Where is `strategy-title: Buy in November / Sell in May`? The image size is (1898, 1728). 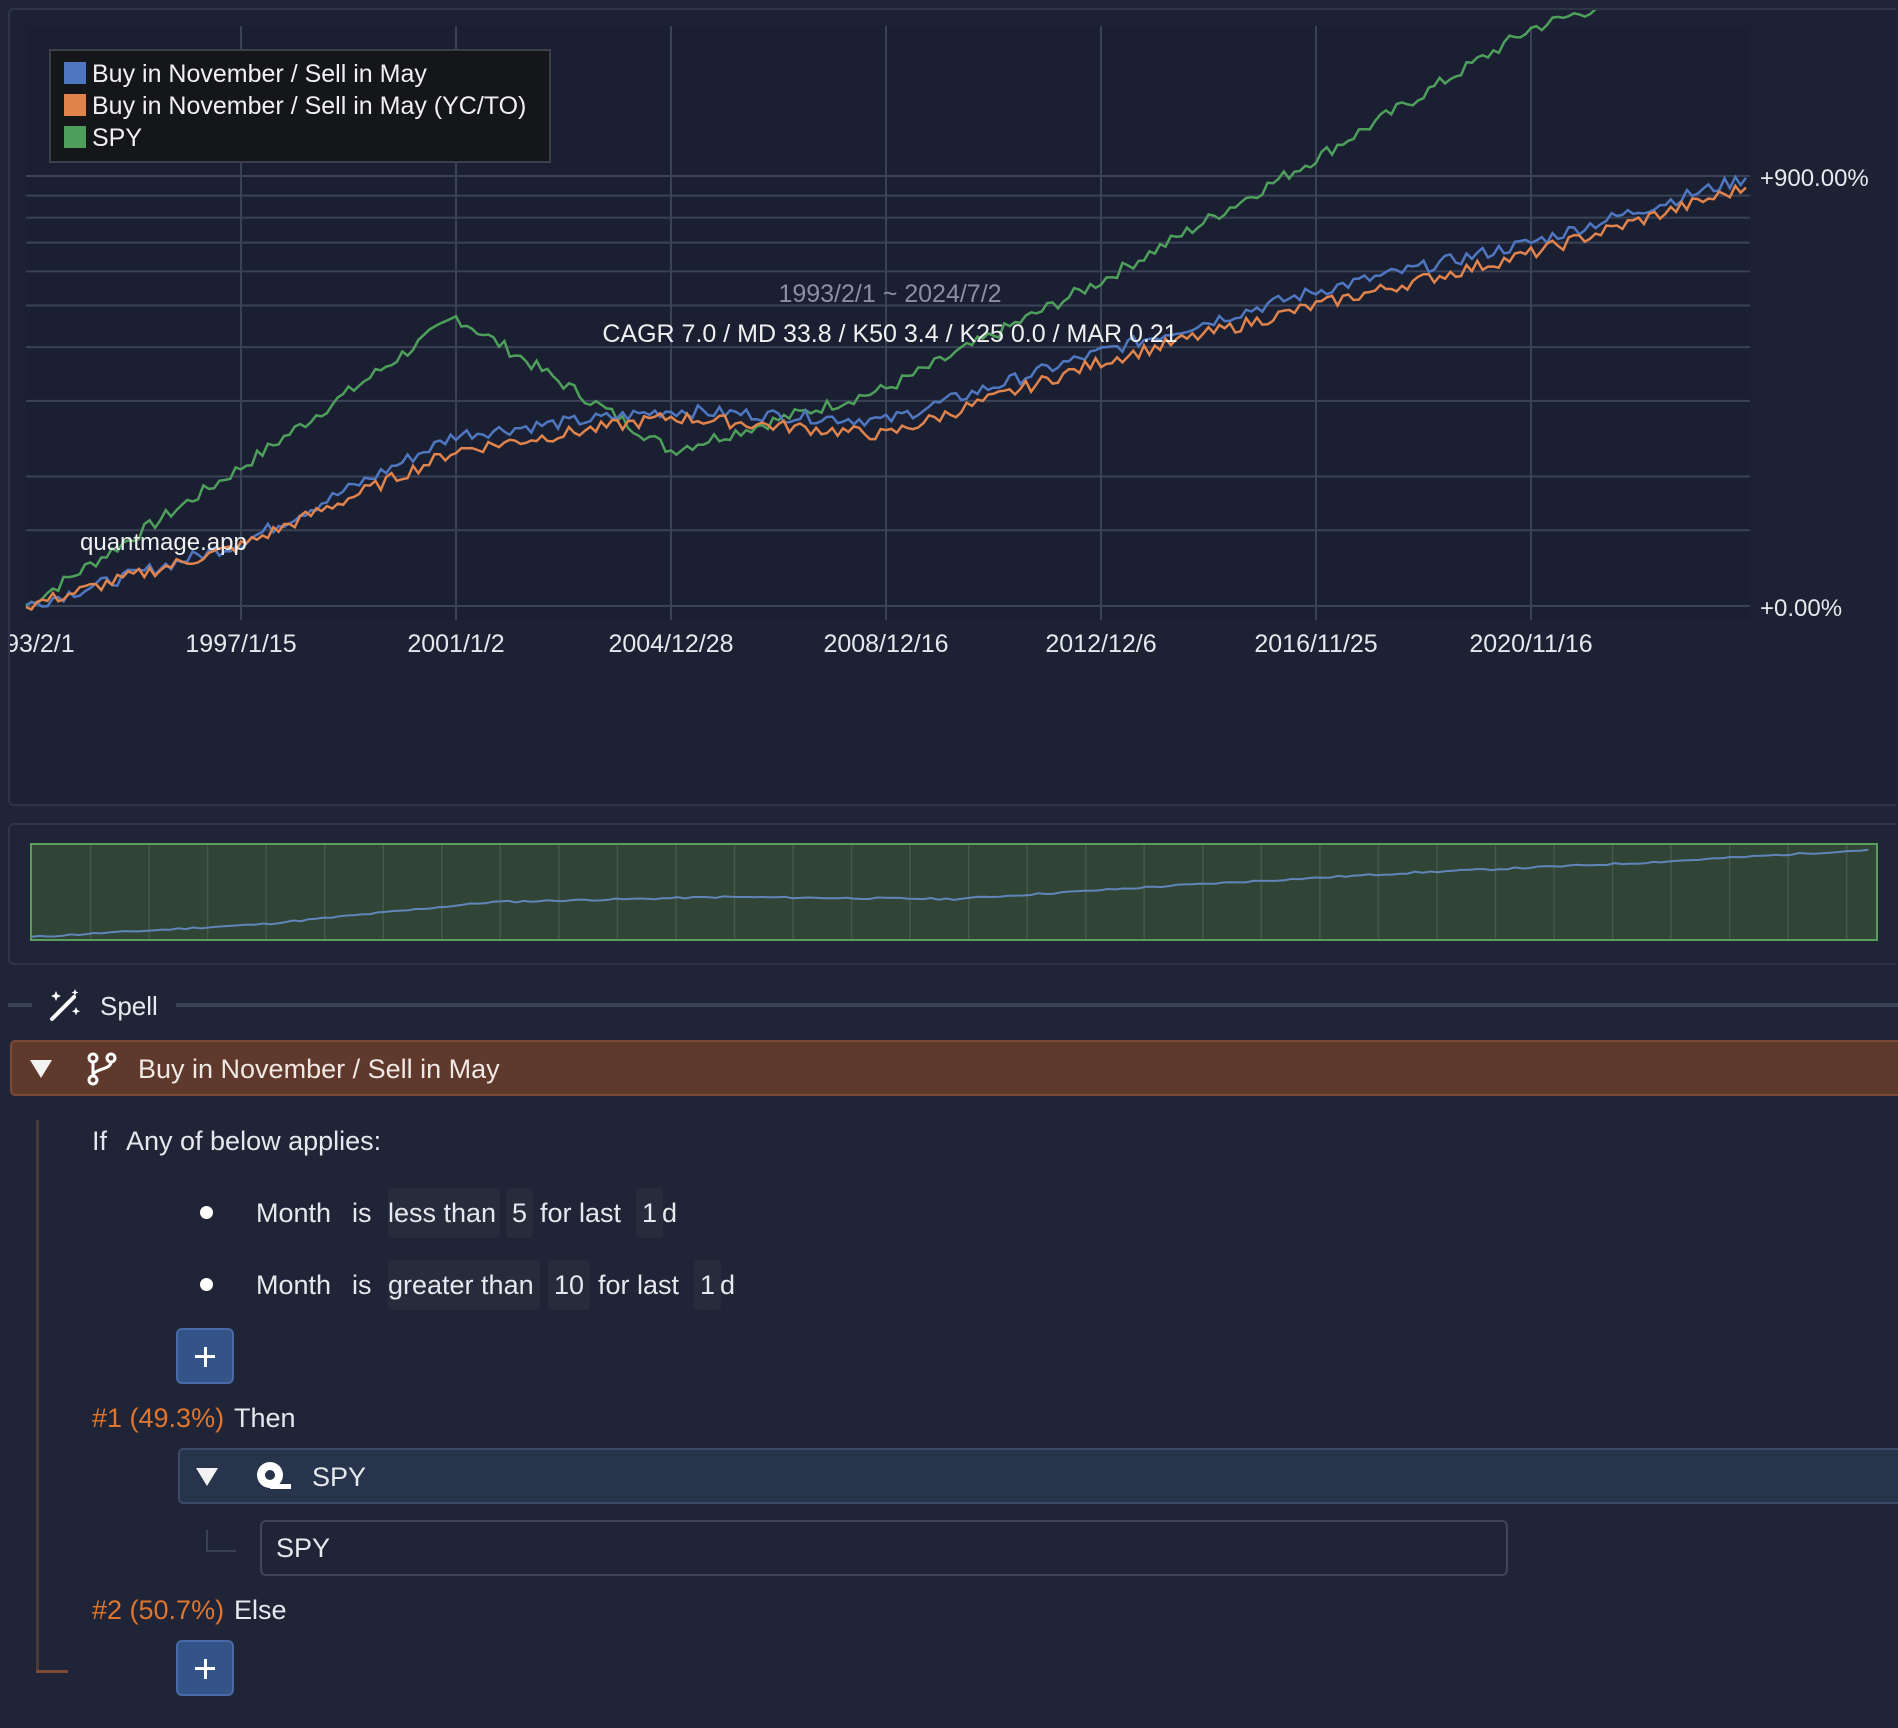
strategy-title: Buy in November / Sell in May is located at coordinates (319, 1069).